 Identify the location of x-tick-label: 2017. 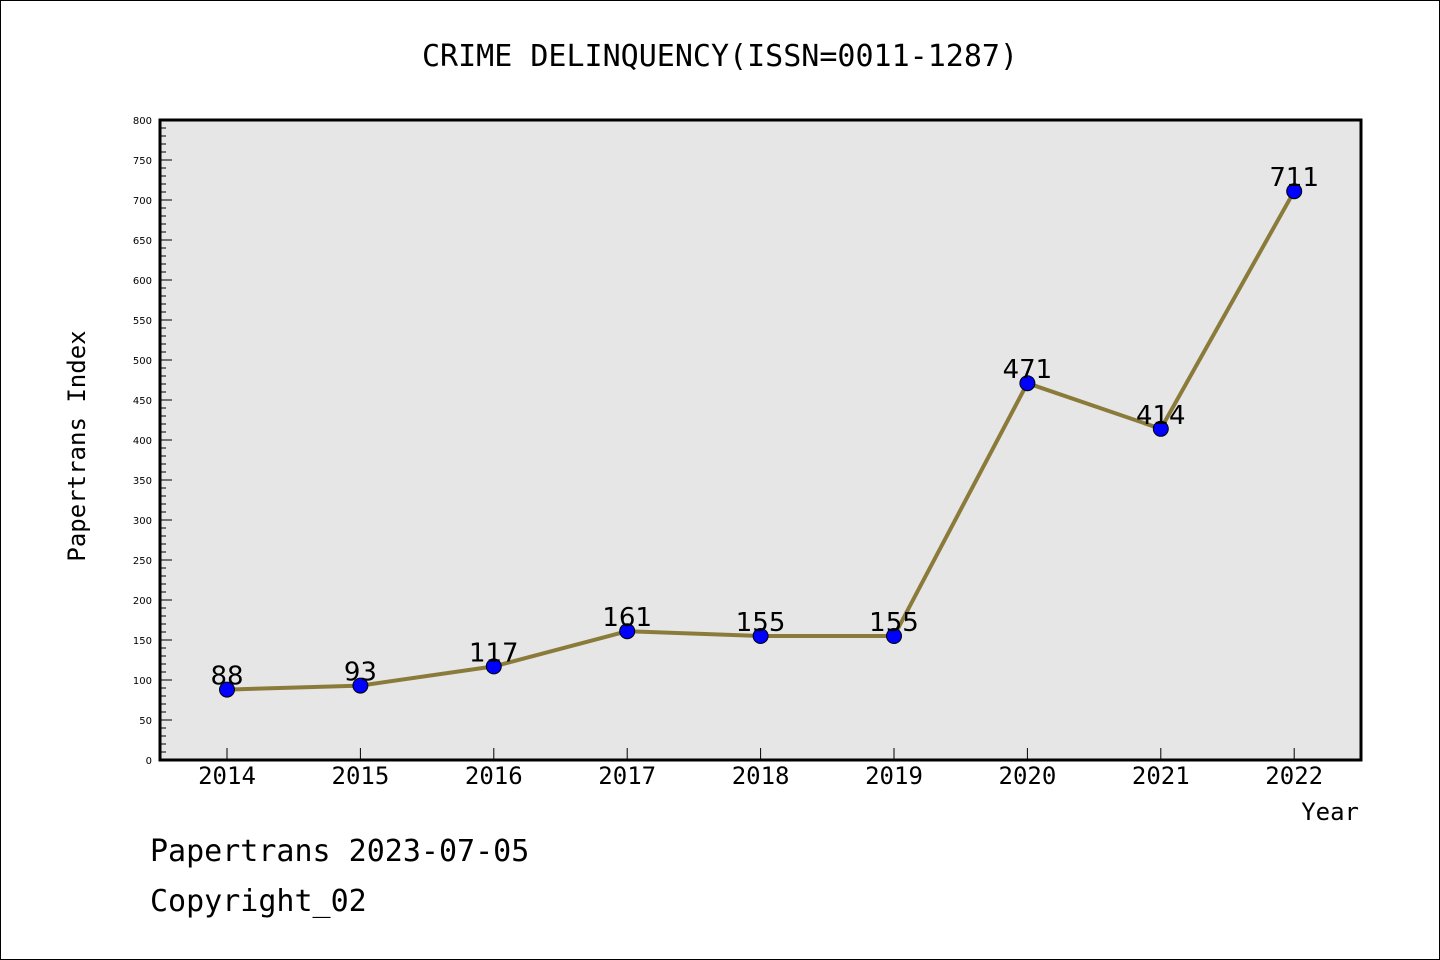
(627, 776).